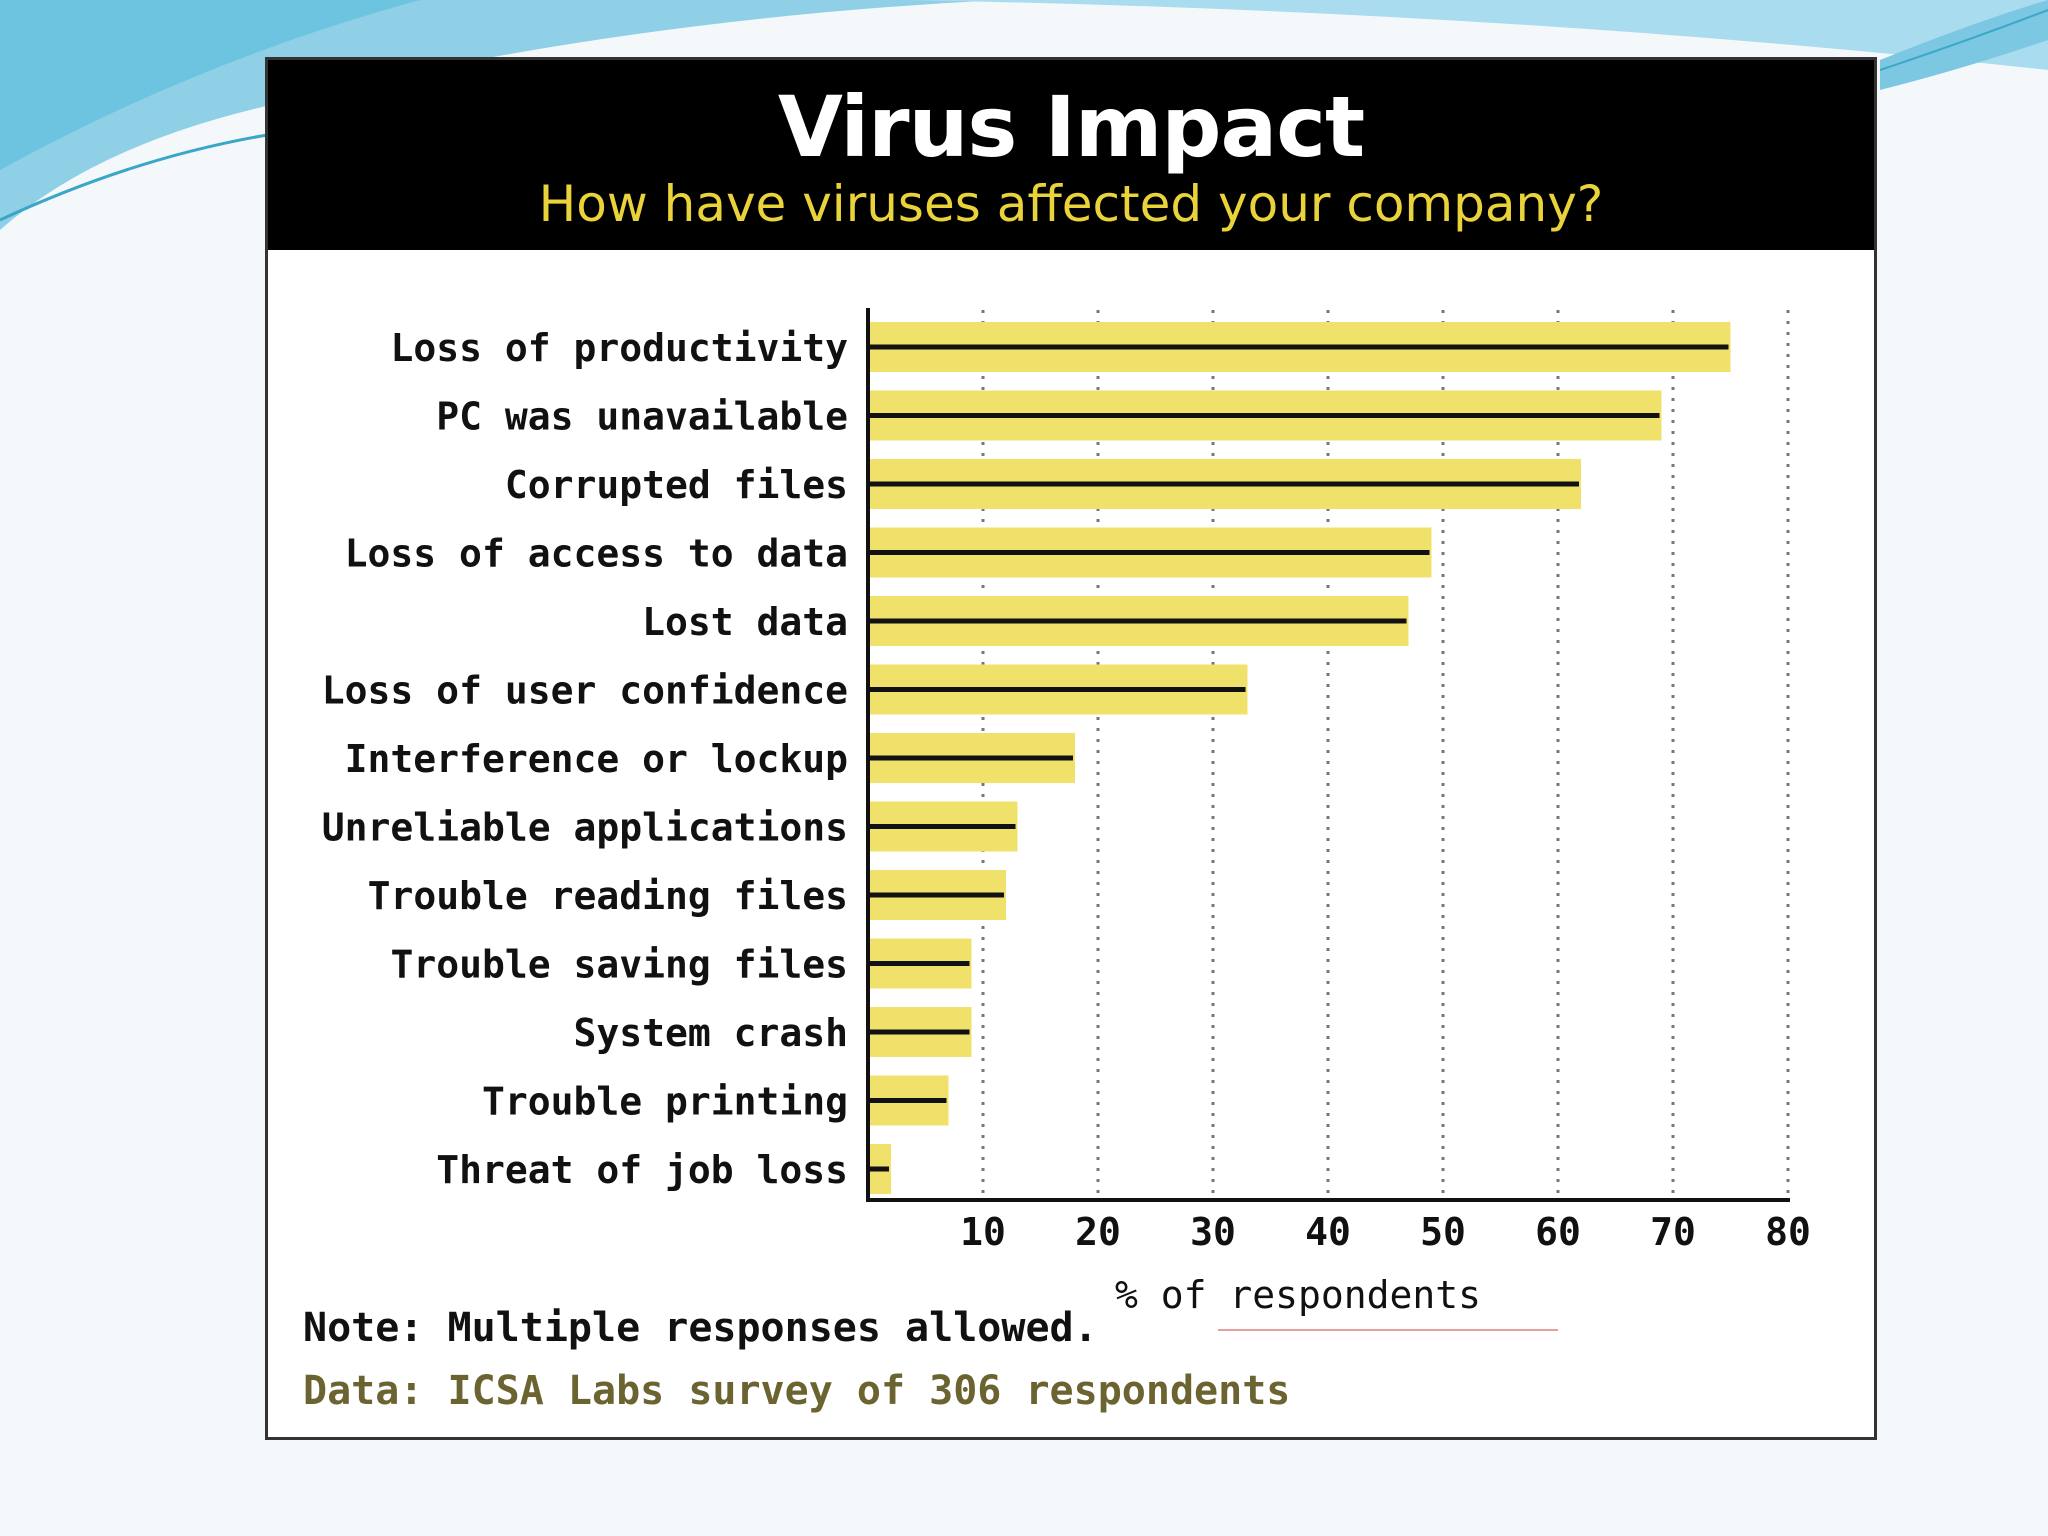 Image resolution: width=2048 pixels, height=1536 pixels. What do you see at coordinates (710, 1033) in the screenshot?
I see `category-label: System crash` at bounding box center [710, 1033].